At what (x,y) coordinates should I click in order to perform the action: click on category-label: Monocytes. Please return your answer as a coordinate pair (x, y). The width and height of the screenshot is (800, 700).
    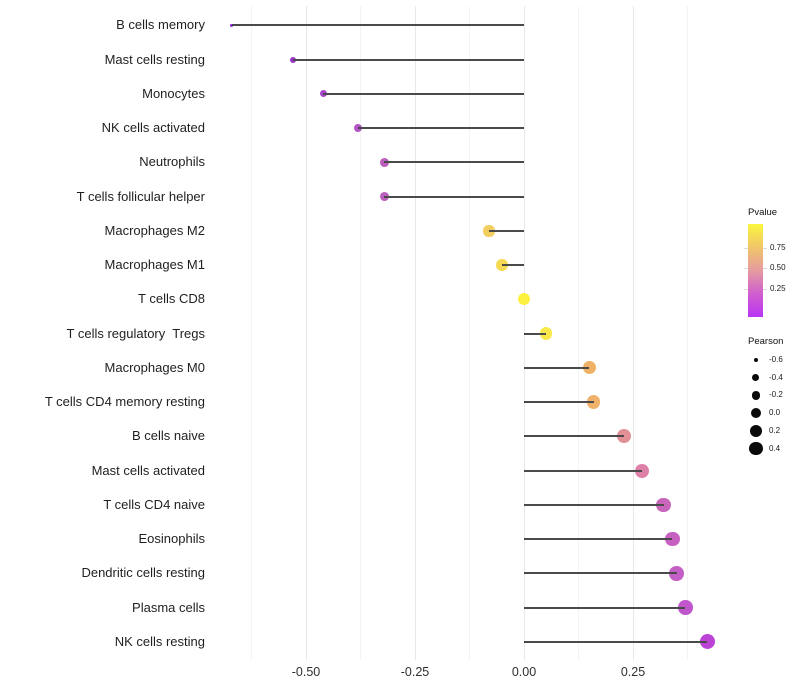
    Looking at the image, I should click on (173, 93).